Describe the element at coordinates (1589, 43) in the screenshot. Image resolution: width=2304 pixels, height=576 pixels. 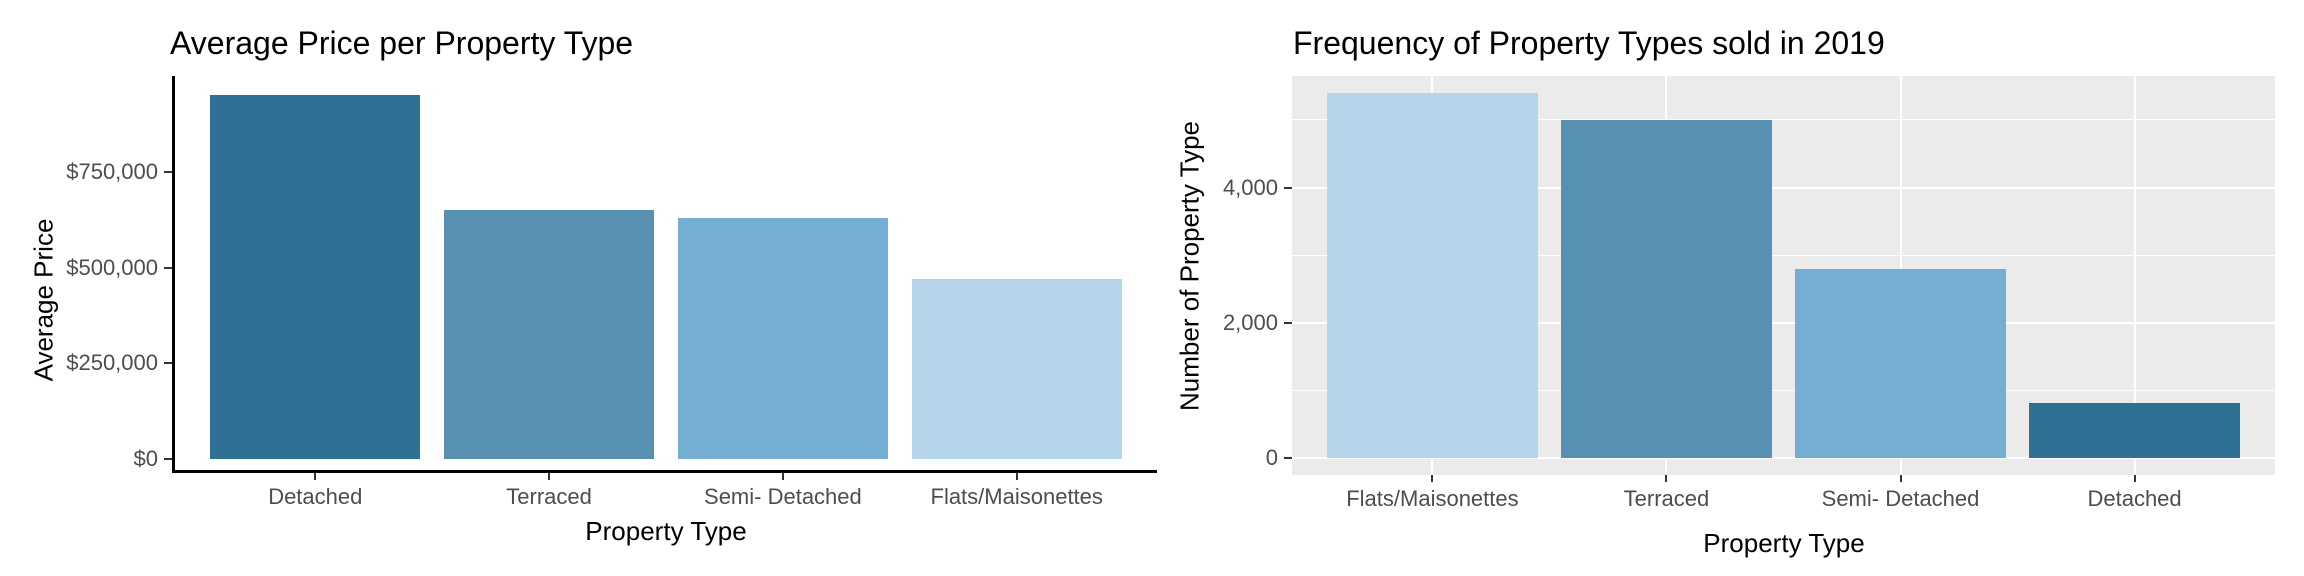
I see `chart-title: Frequency of Property Types sold in 2019` at that location.